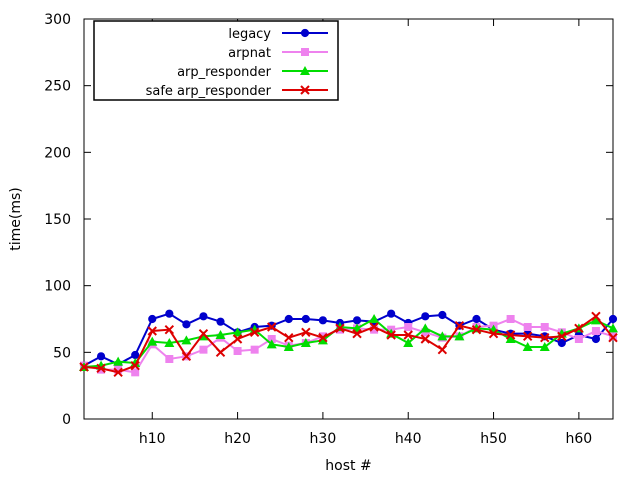 The image size is (640, 480). Describe the element at coordinates (57, 153) in the screenshot. I see `y-tick-label: 200` at that location.